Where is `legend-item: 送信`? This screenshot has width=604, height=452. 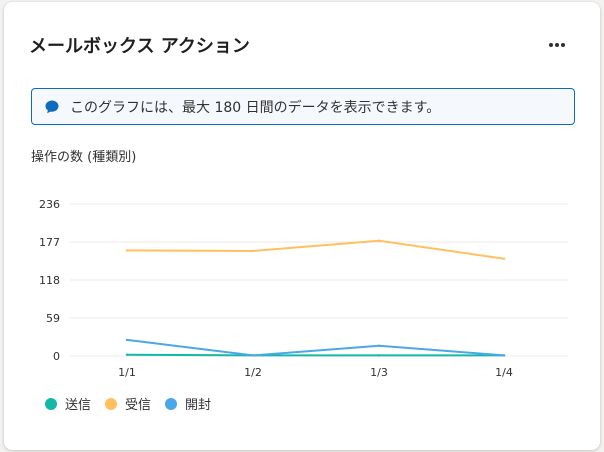
legend-item: 送信 is located at coordinates (68, 403).